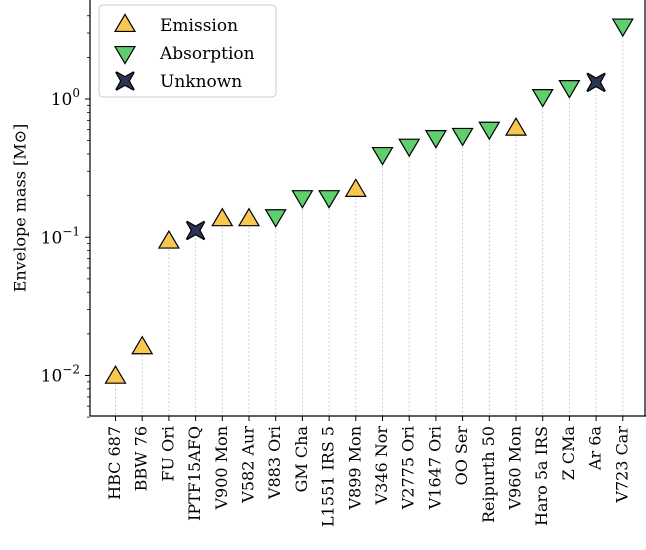 The image size is (646, 550). Describe the element at coordinates (65, 216) in the screenshot. I see `y-ticks: 10⁻² 10⁻¹ 10⁰` at that location.